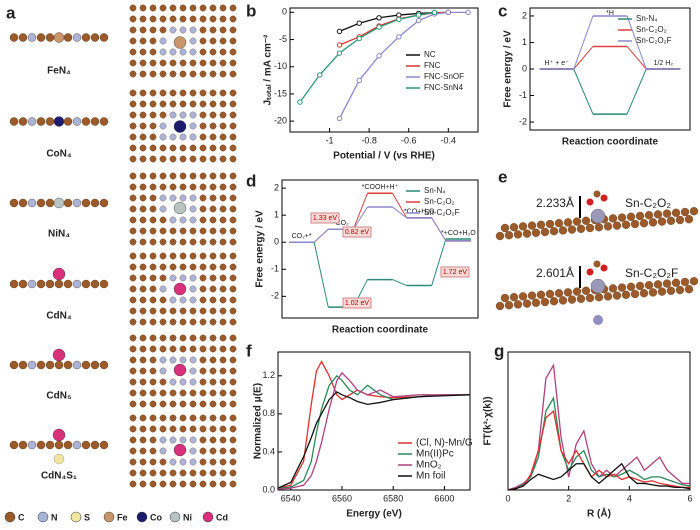 The image size is (700, 530). I want to click on annotation: 0.82 eV, so click(357, 232).